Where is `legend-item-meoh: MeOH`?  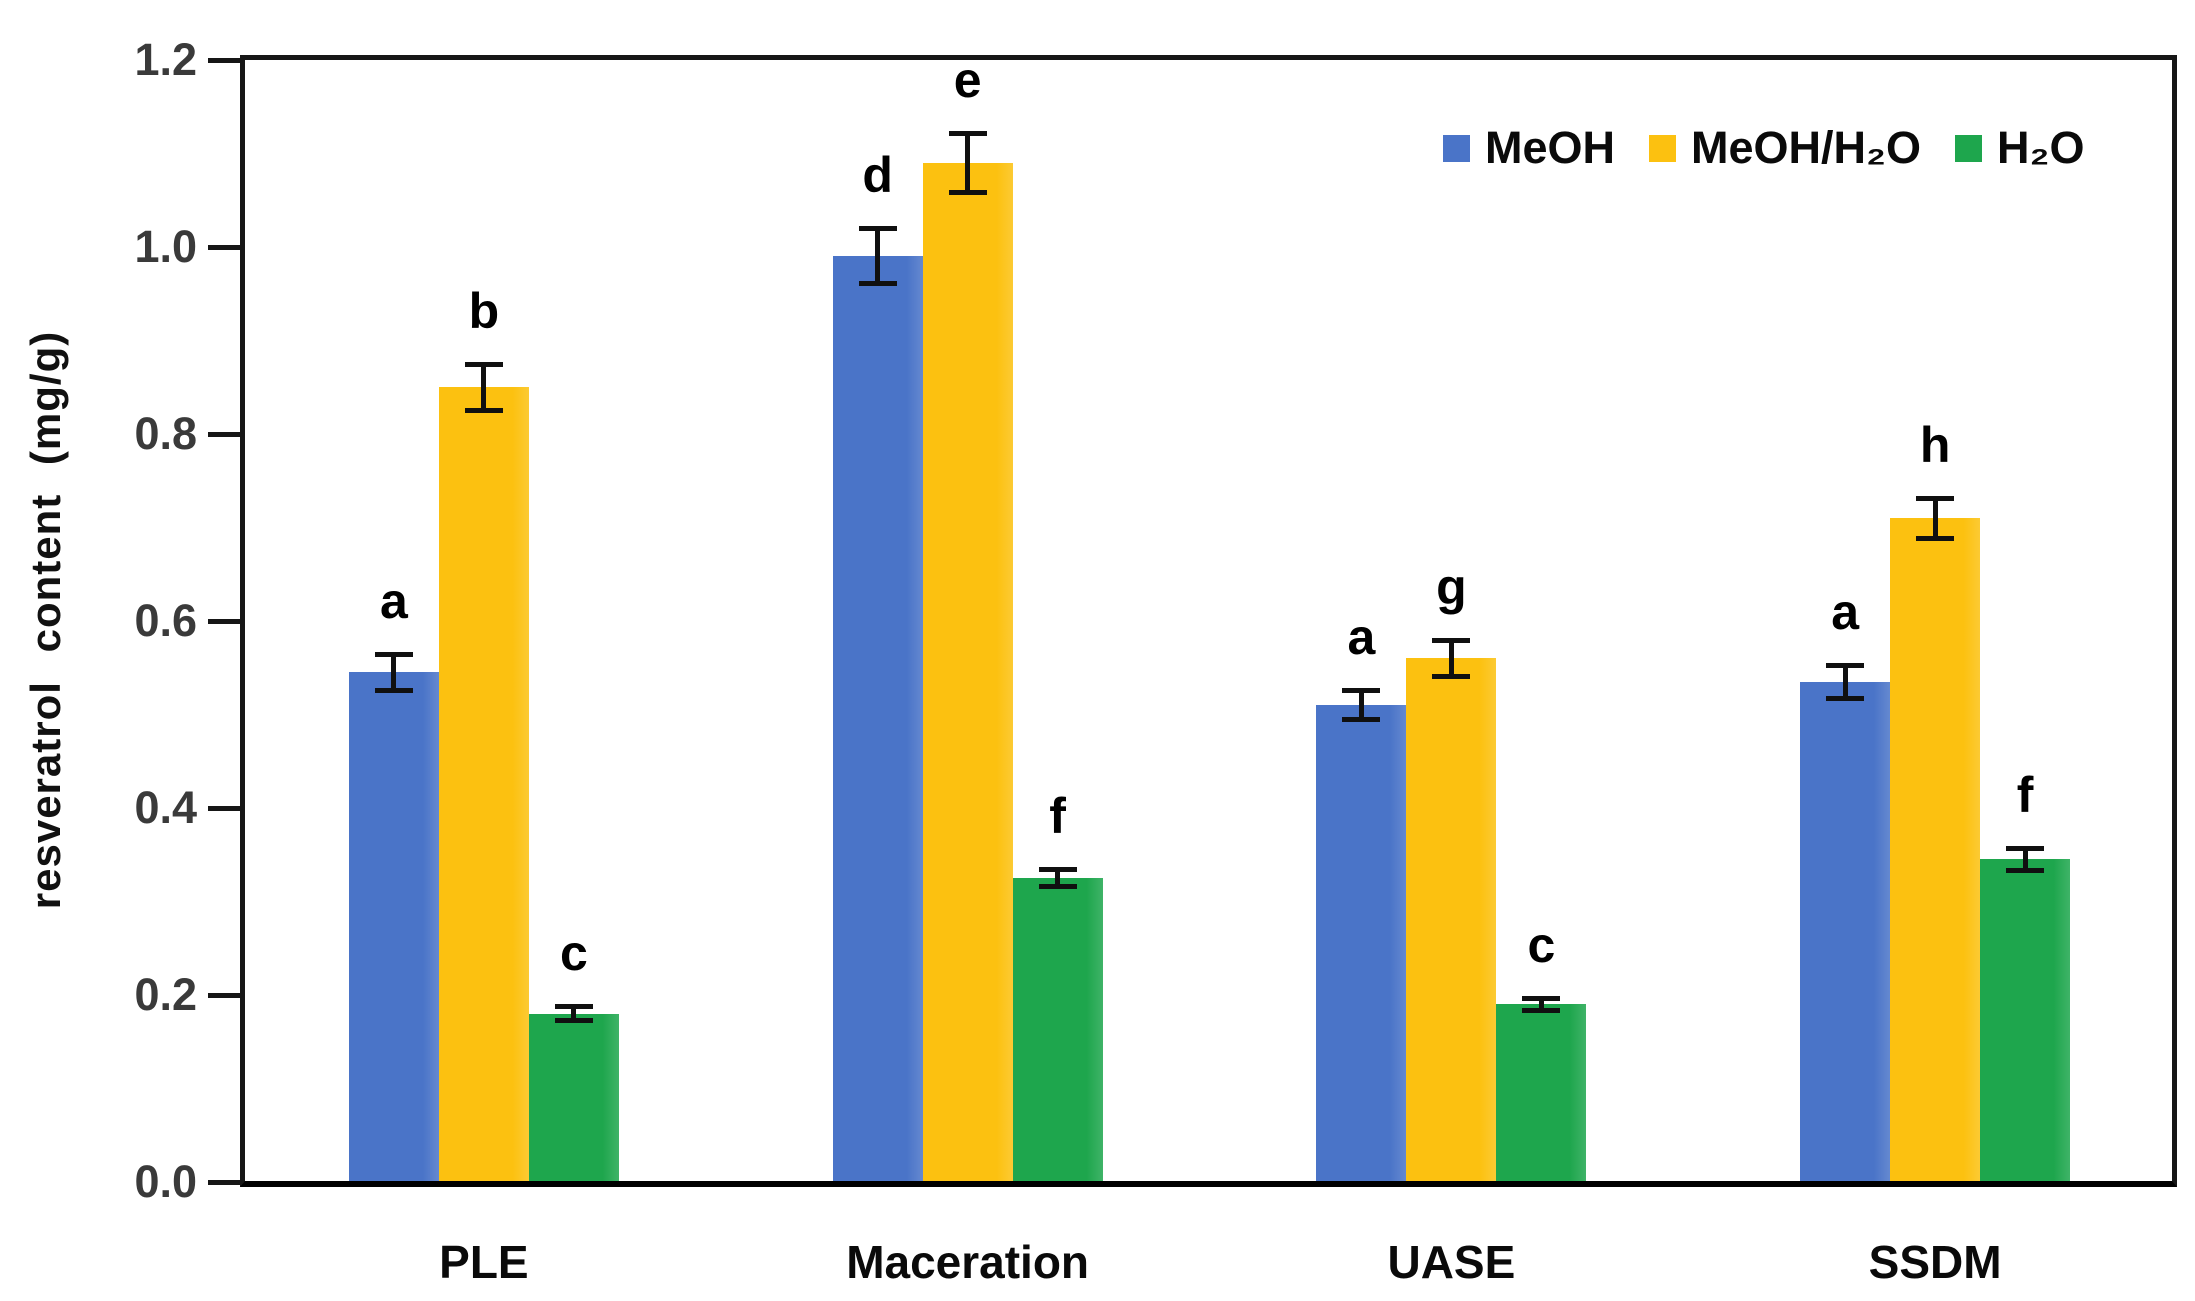
legend-item-meoh: MeOH is located at coordinates (1529, 148).